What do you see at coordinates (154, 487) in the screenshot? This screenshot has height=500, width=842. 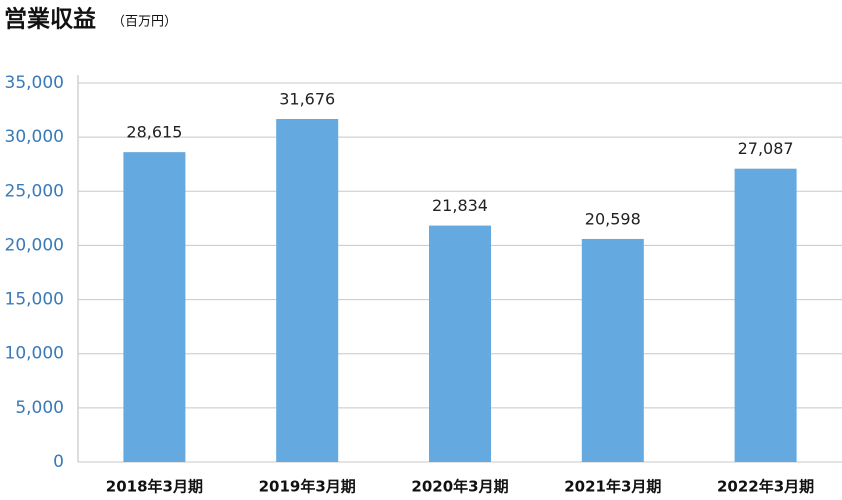 I see `x-tick-label: 2018年3月期` at bounding box center [154, 487].